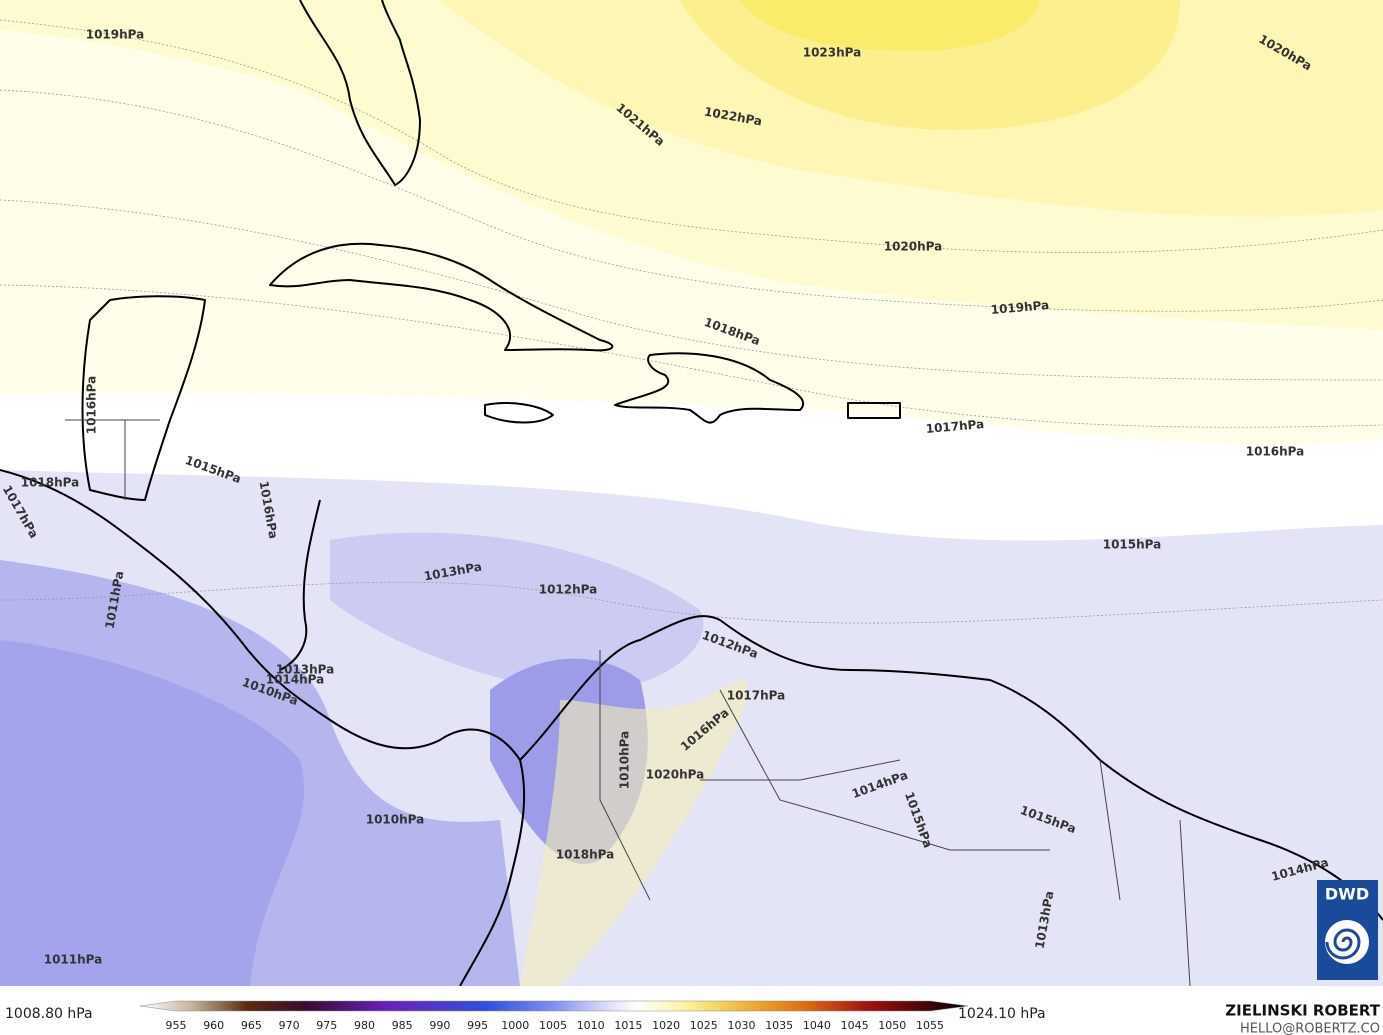  What do you see at coordinates (213, 1025) in the screenshot?
I see `colorbar-tick-label: 960` at bounding box center [213, 1025].